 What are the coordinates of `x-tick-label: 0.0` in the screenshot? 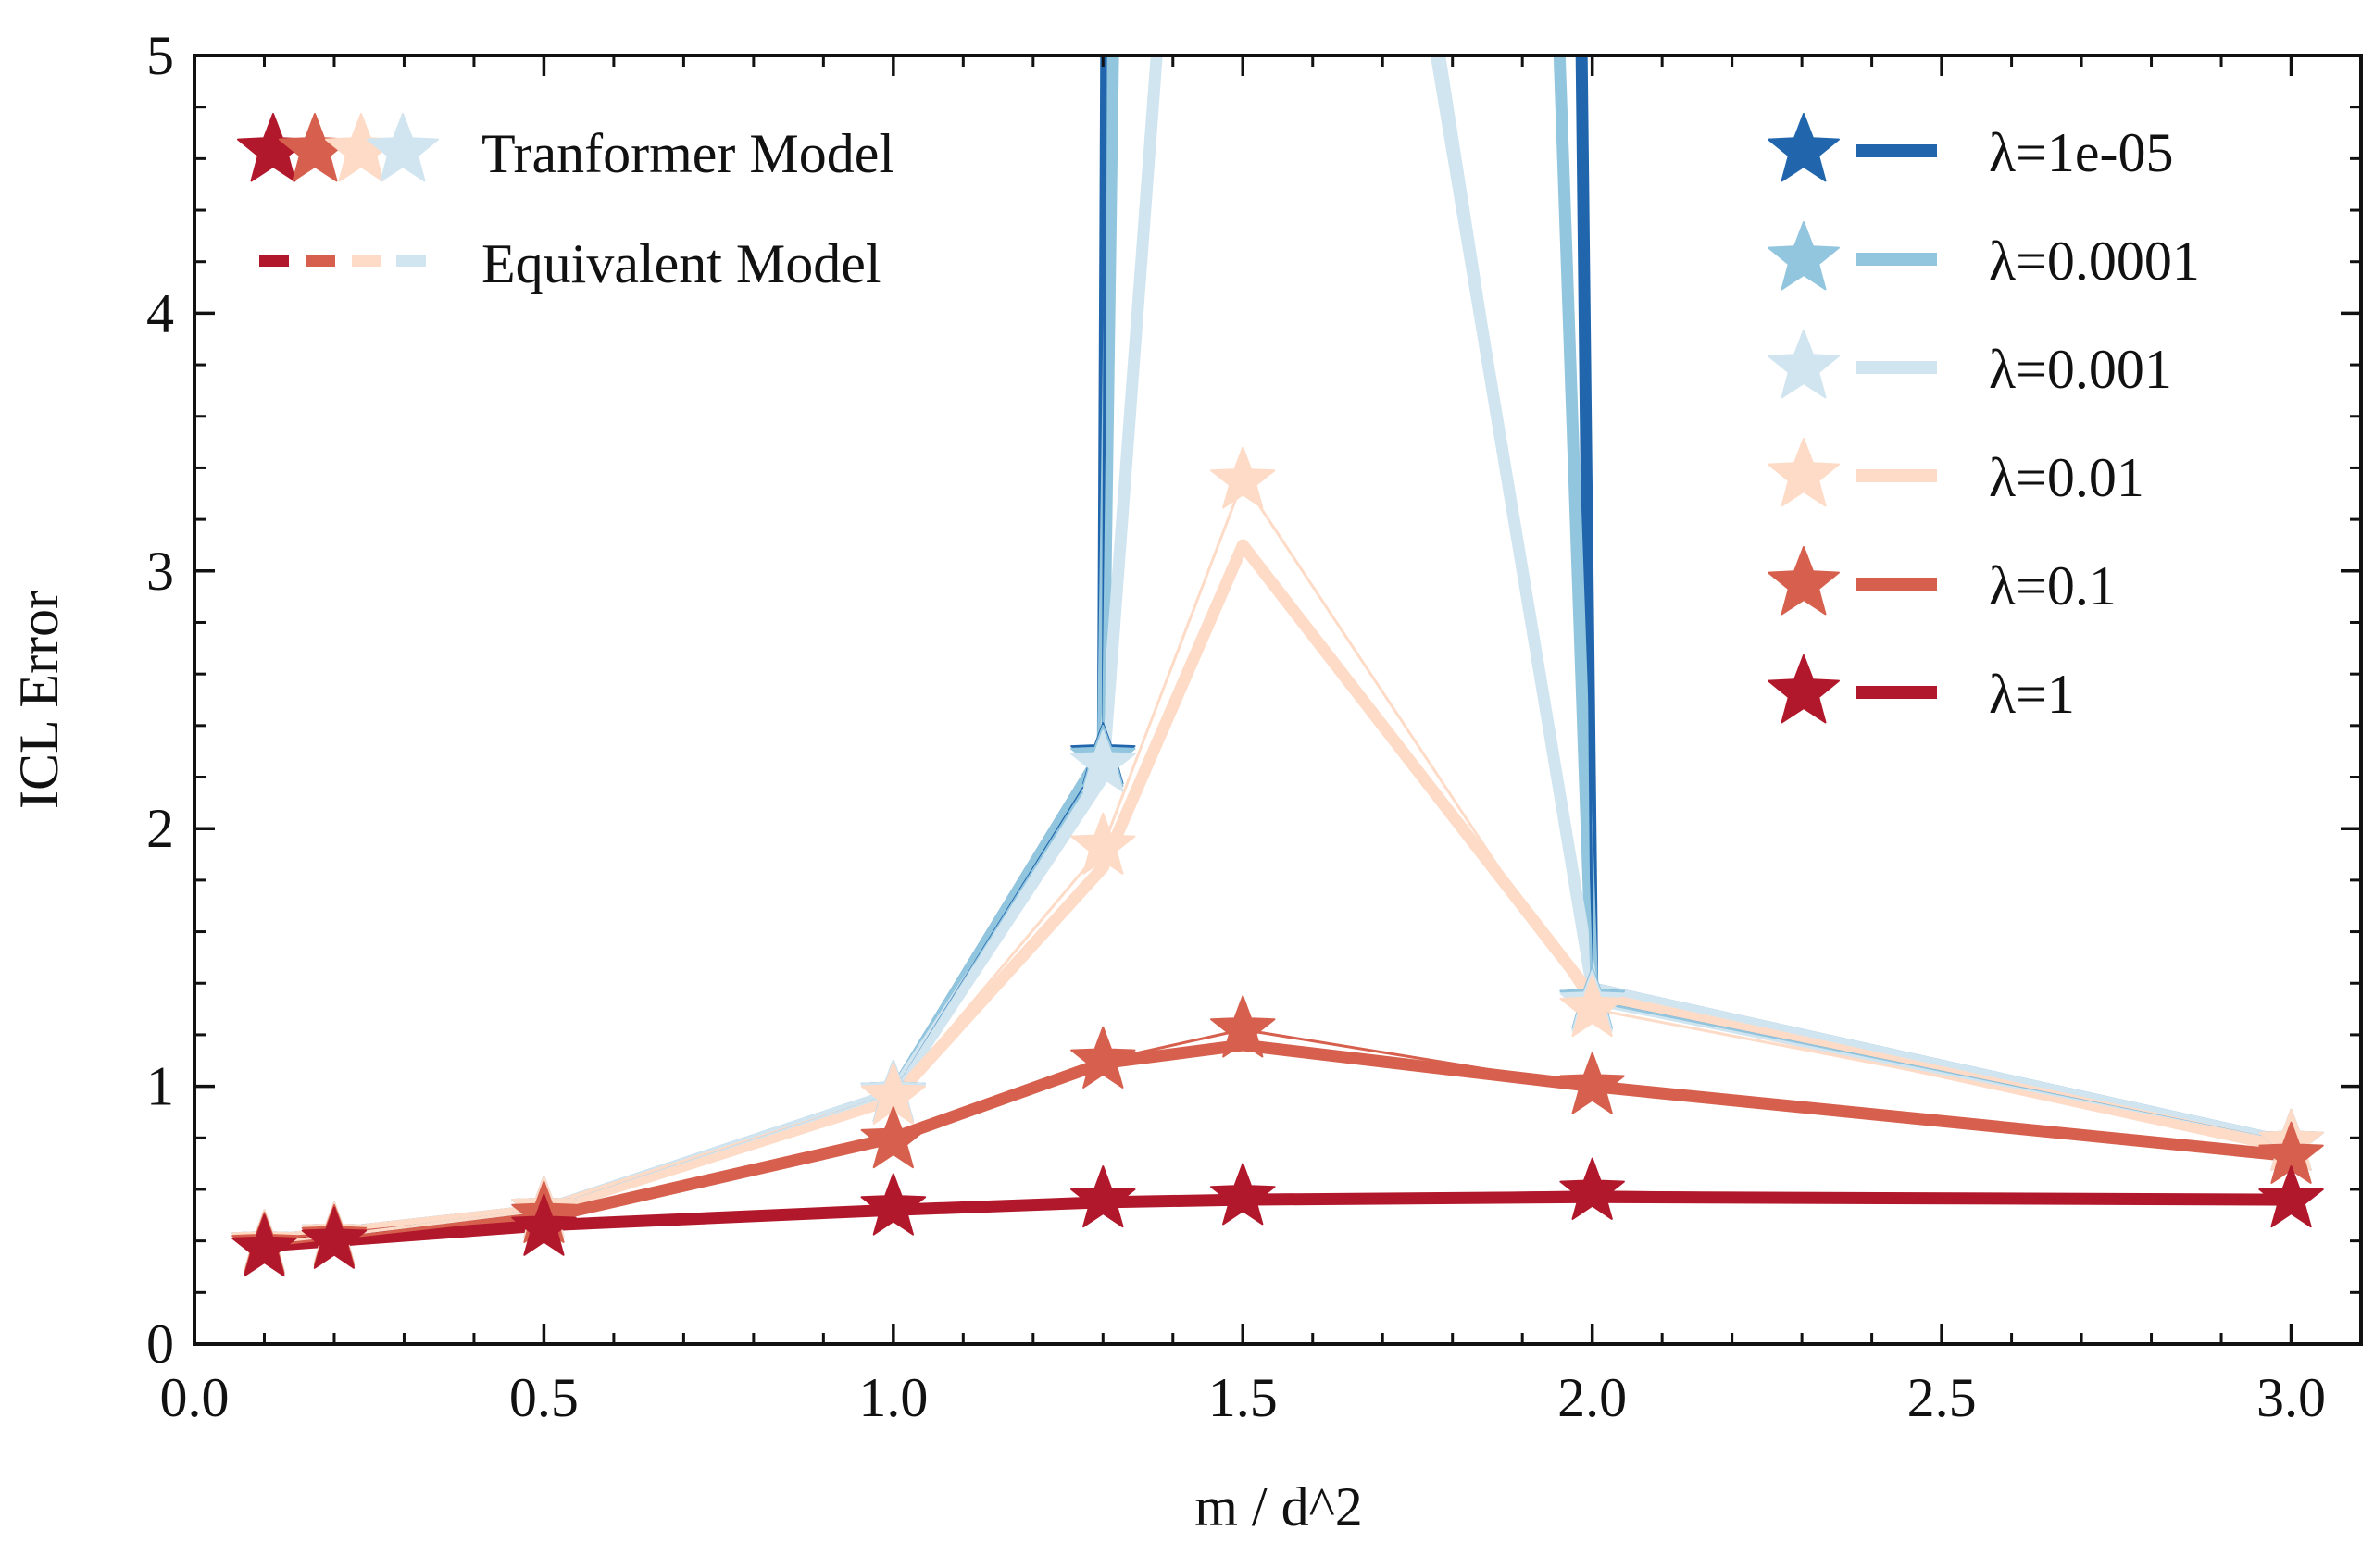 It's located at (195, 1397).